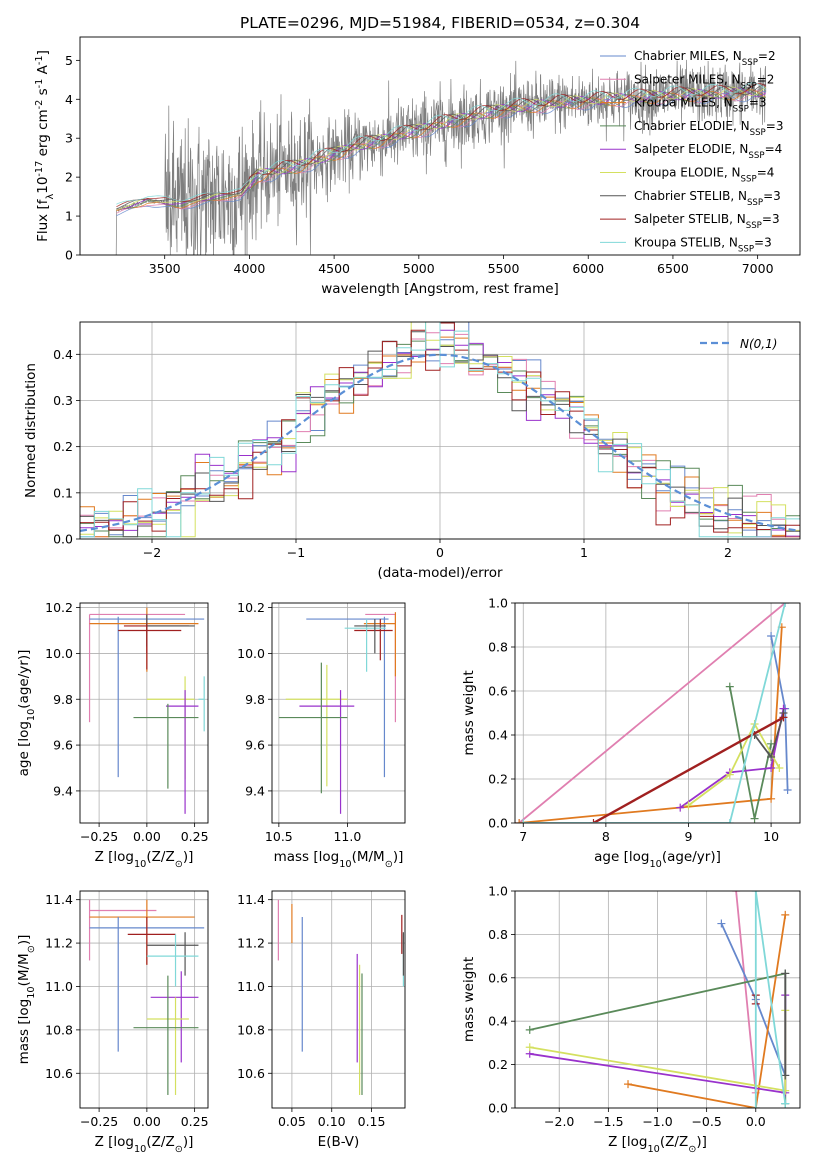 The image size is (819, 1170). I want to click on mass_vs_Z-points, so click(146, 997).